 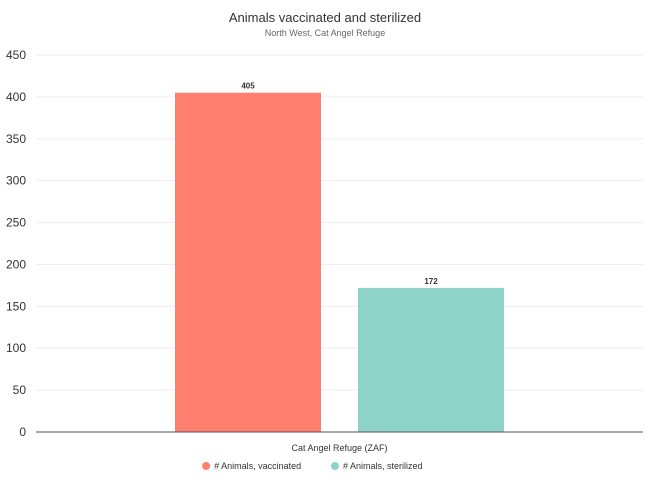 I want to click on legend-item-vaccinated: # Animals, vaccinated, so click(x=251, y=466).